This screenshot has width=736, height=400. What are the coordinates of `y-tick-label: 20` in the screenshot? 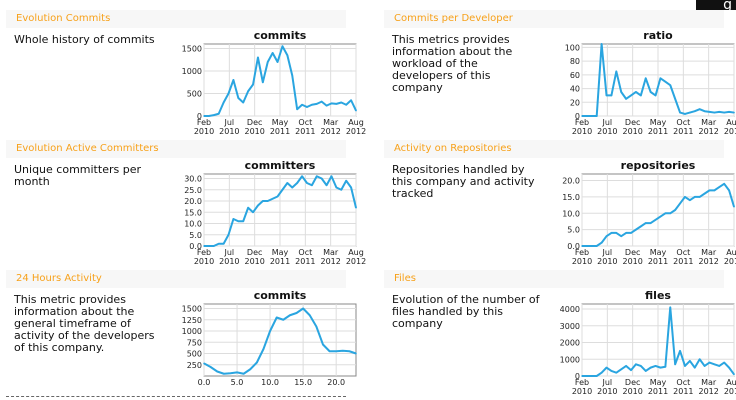 It's located at (575, 102).